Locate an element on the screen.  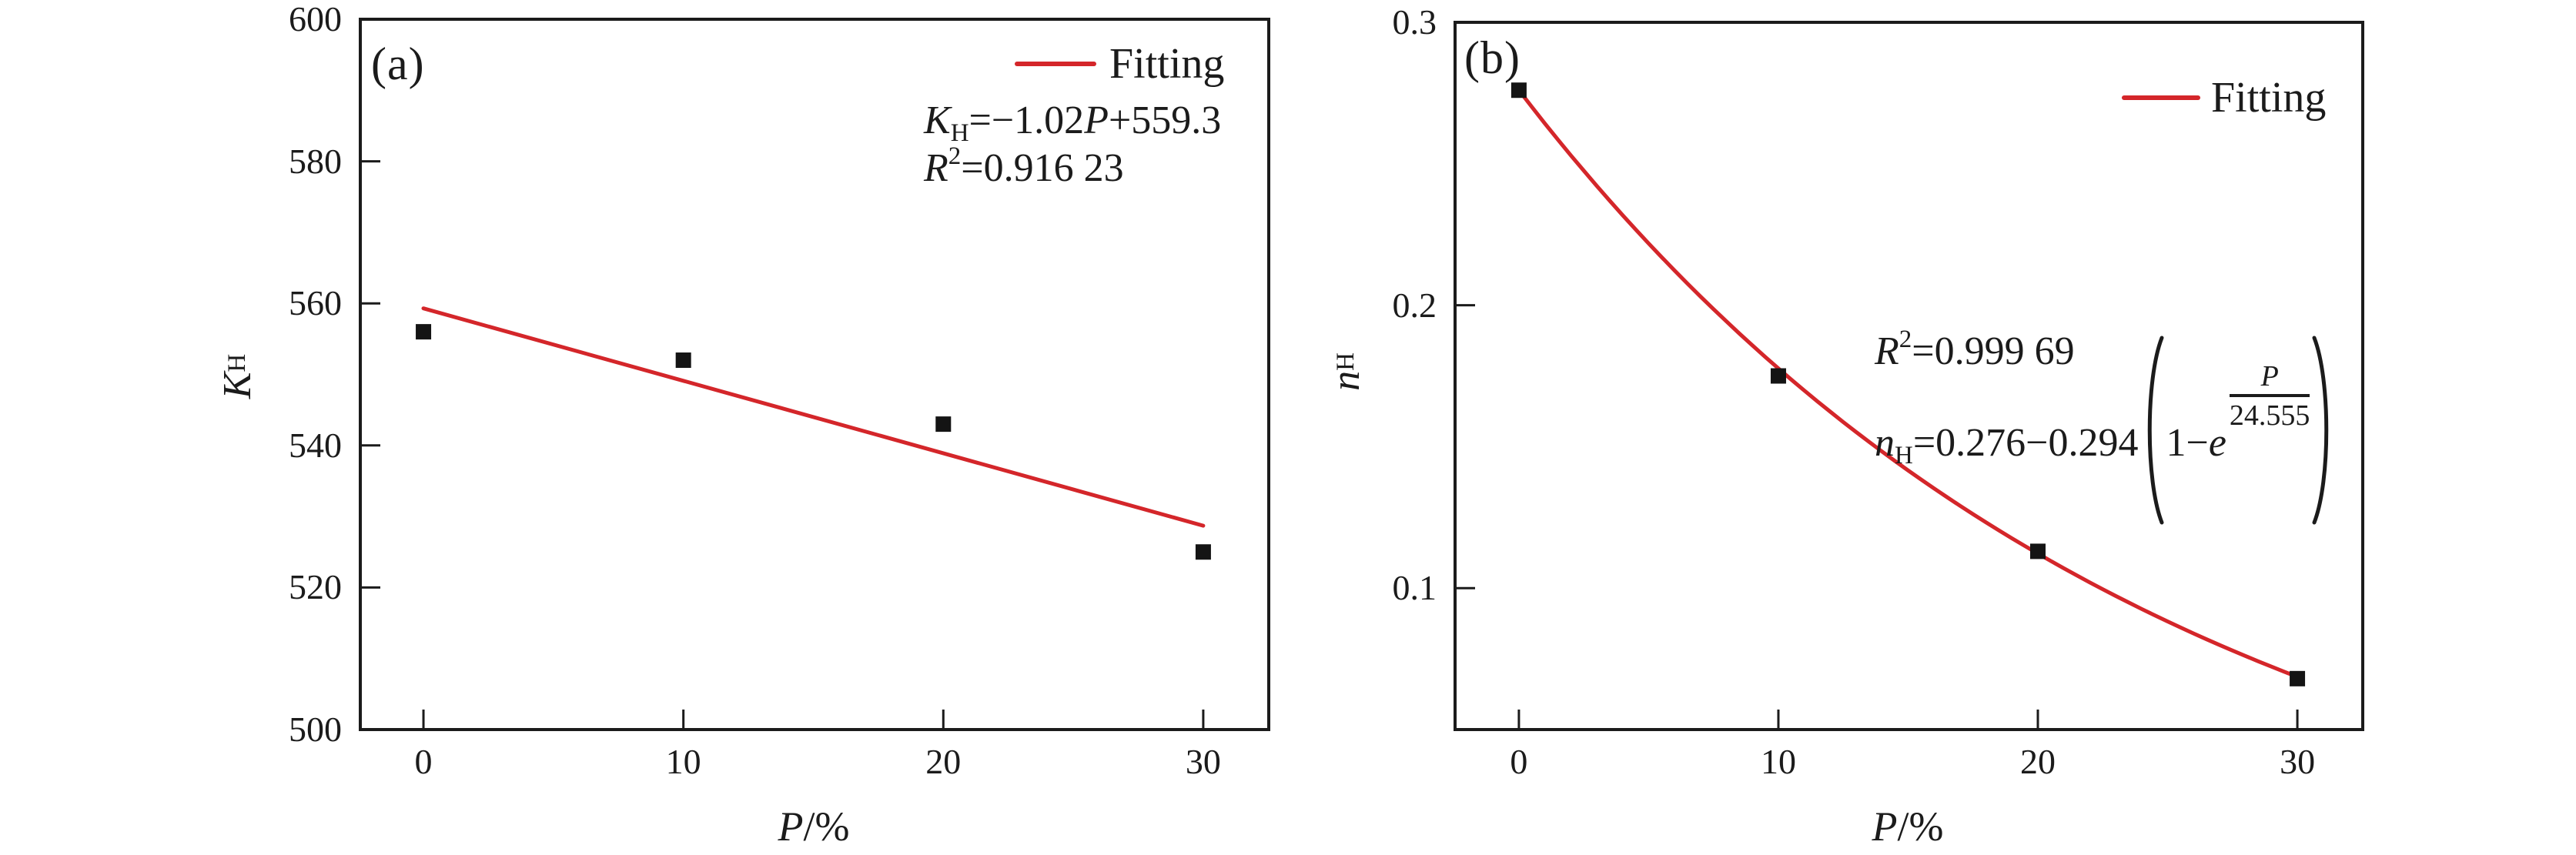
y-tick-label-a: 500 is located at coordinates (315, 729).